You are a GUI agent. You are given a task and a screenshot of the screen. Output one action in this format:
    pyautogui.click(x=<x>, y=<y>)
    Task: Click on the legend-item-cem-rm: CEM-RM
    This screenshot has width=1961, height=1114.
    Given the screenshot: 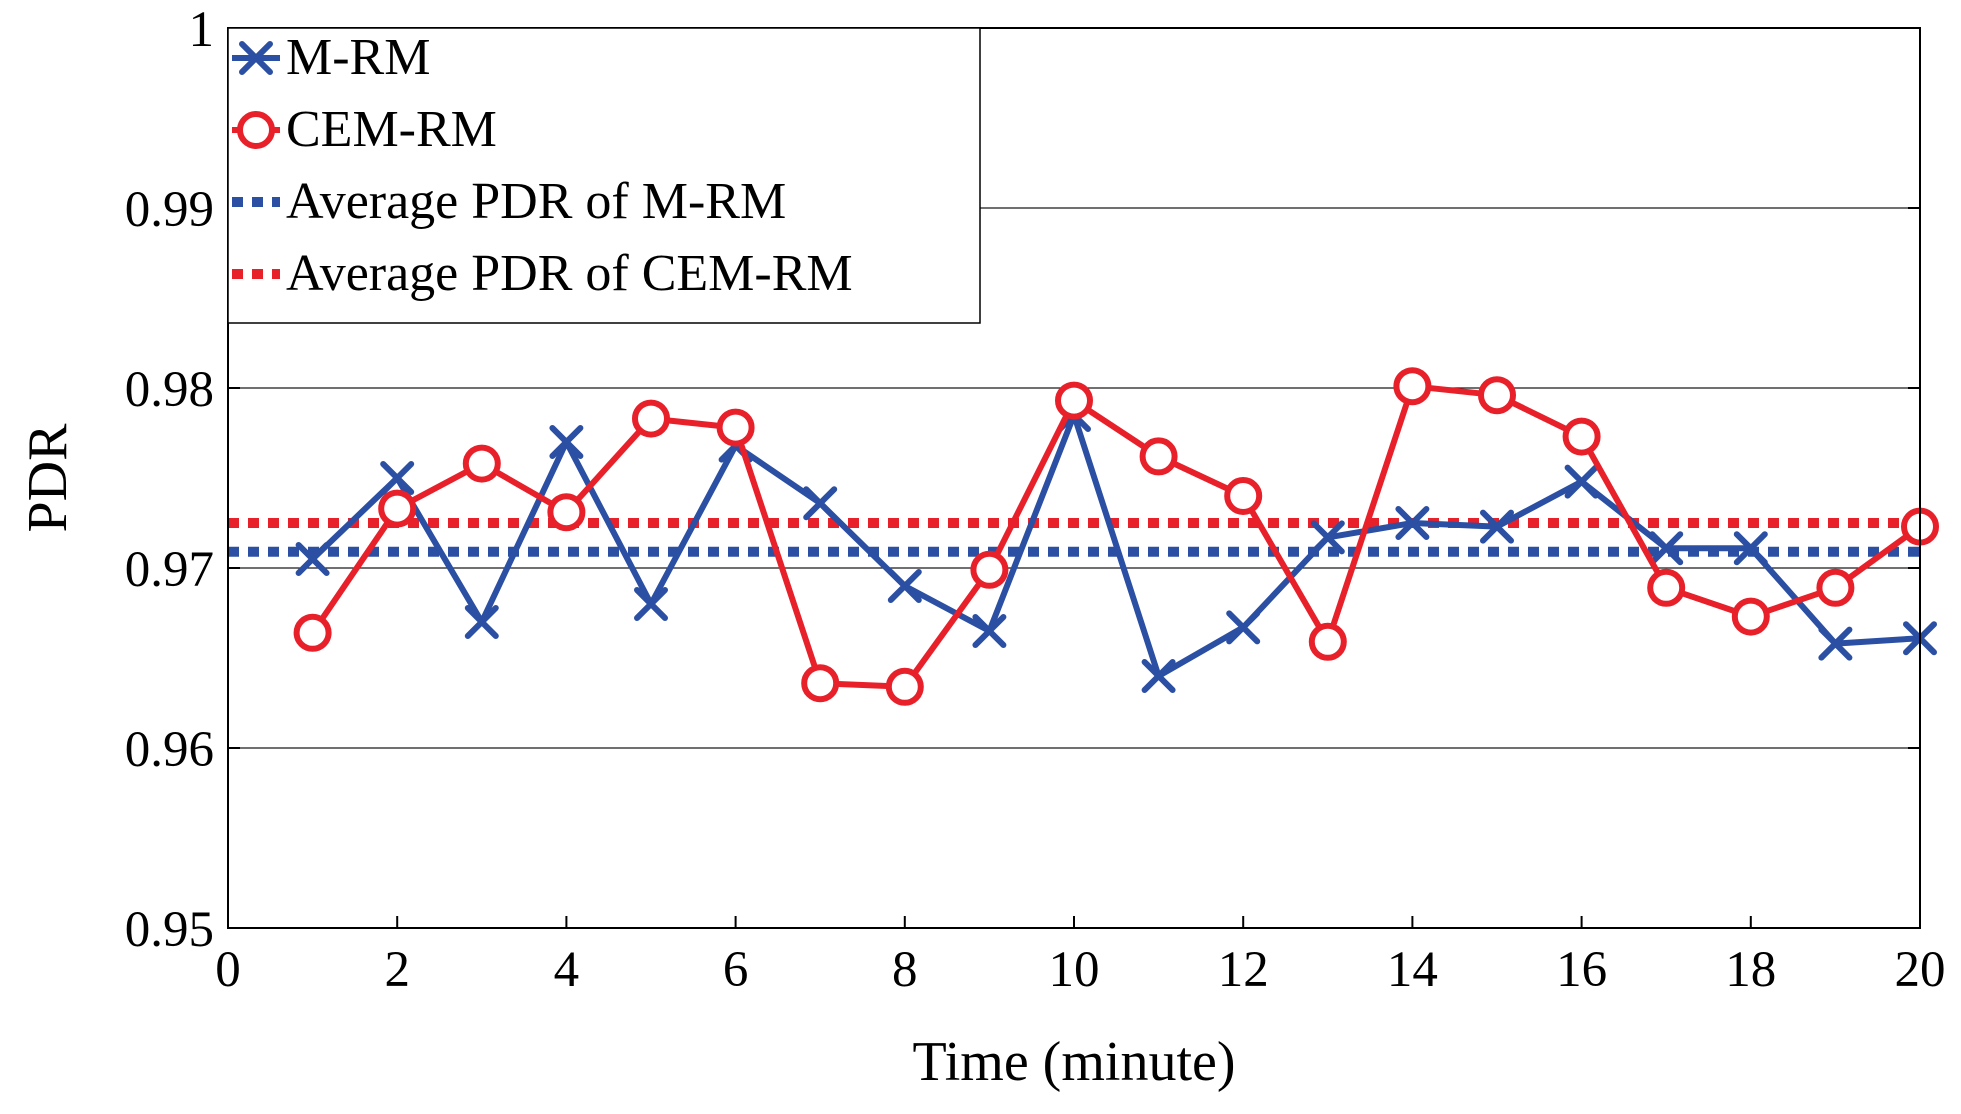 What is the action you would take?
    pyautogui.click(x=364, y=129)
    